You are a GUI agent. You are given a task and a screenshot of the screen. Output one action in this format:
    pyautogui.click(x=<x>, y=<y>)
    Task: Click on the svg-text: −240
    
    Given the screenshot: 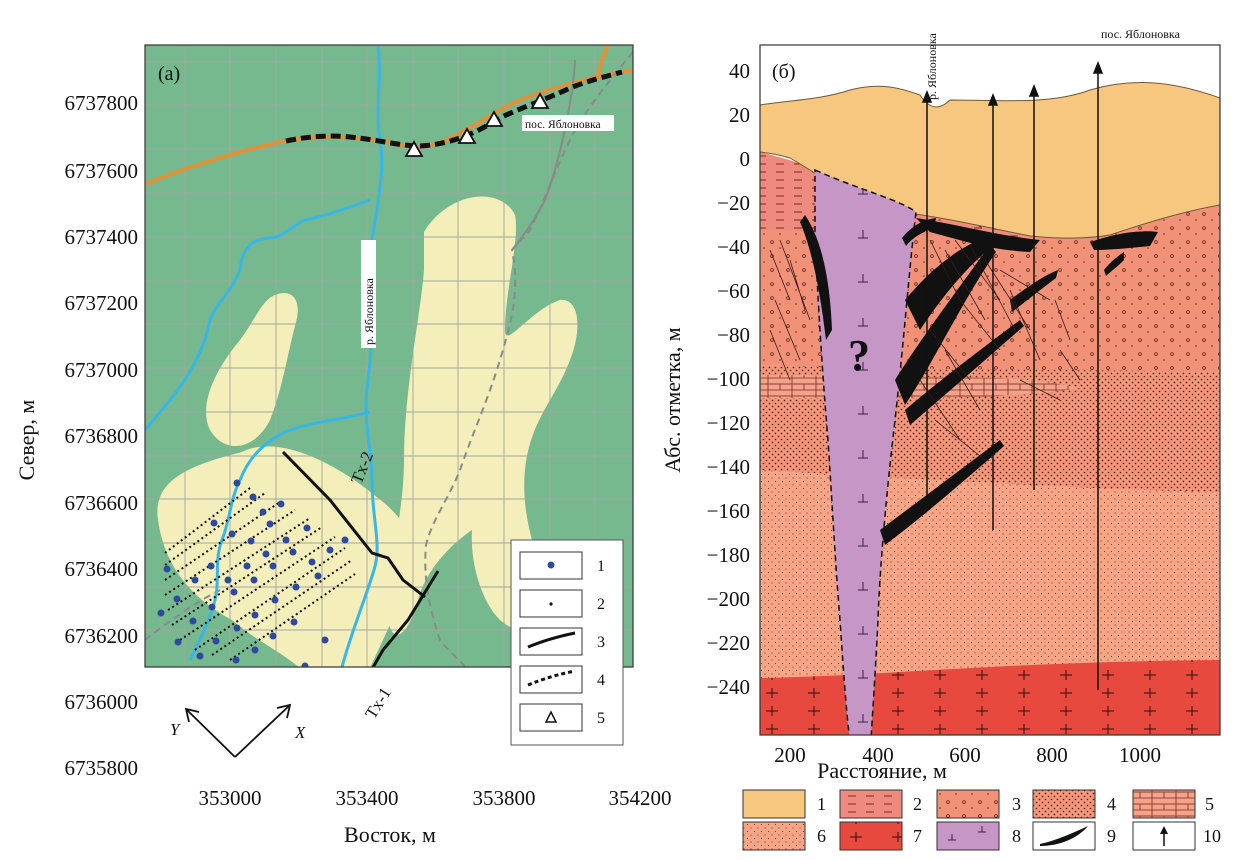 What is the action you would take?
    pyautogui.click(x=728, y=687)
    